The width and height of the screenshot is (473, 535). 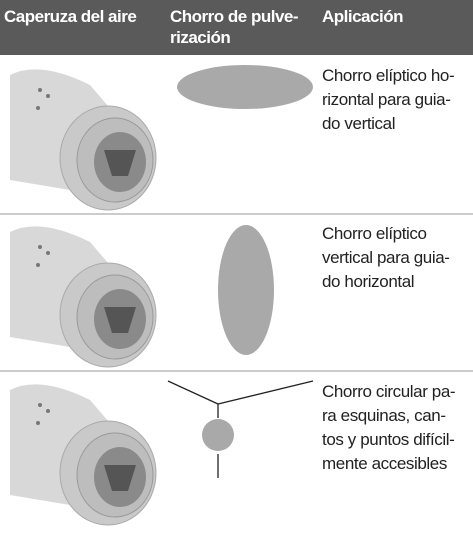 I want to click on cell-text: ra esquinas, can-, so click(x=384, y=415).